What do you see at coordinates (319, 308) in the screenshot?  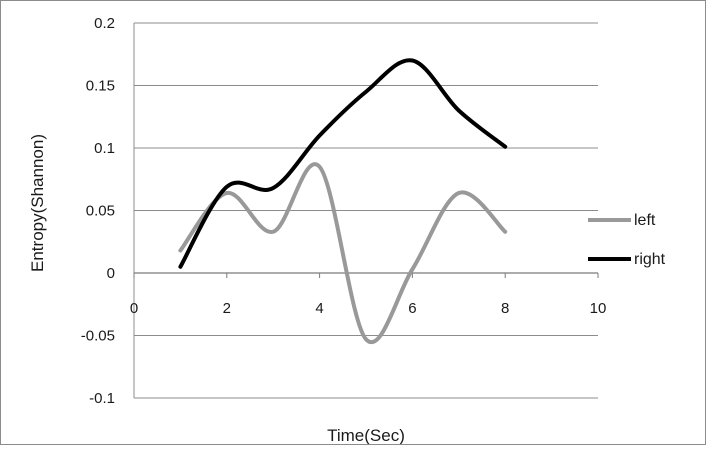 I see `x-tick-label: 4` at bounding box center [319, 308].